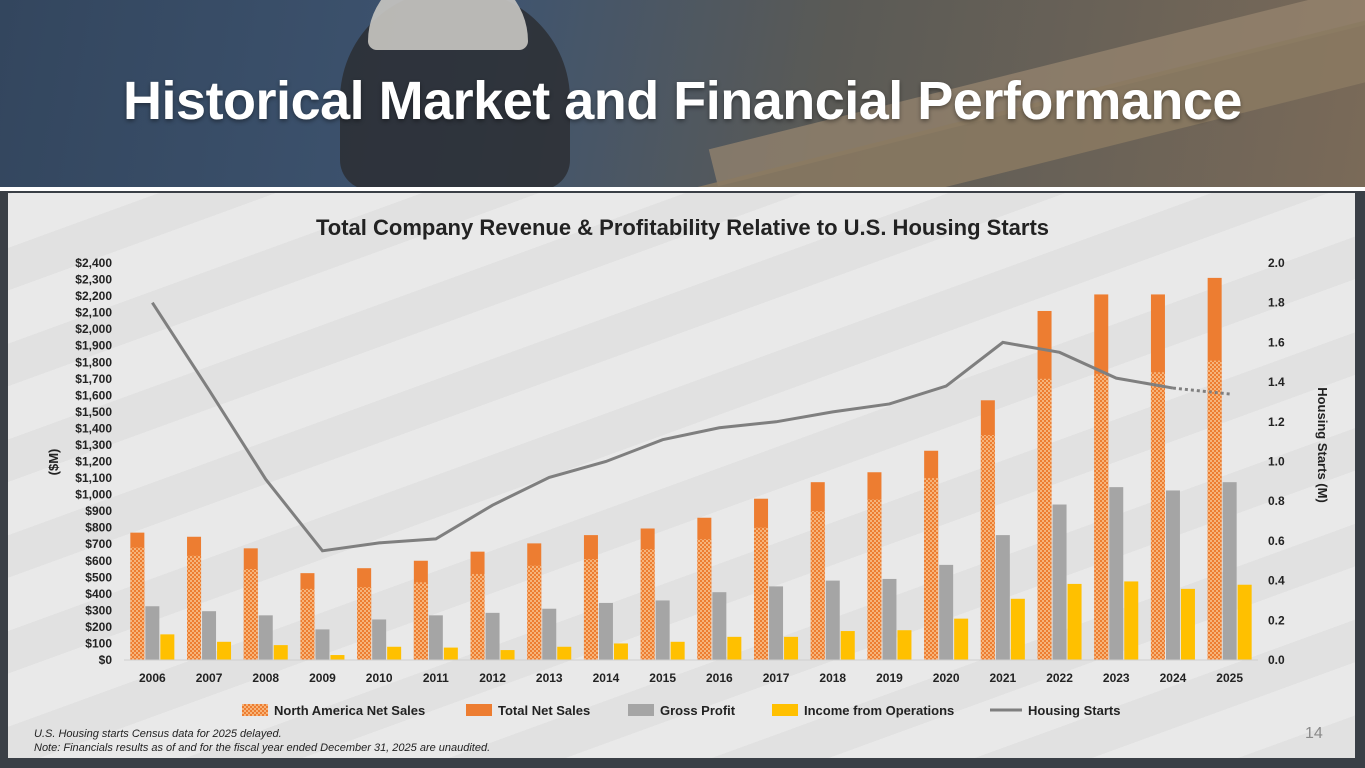  Describe the element at coordinates (698, 710) in the screenshot. I see `legend-label: Gross Profit` at that location.